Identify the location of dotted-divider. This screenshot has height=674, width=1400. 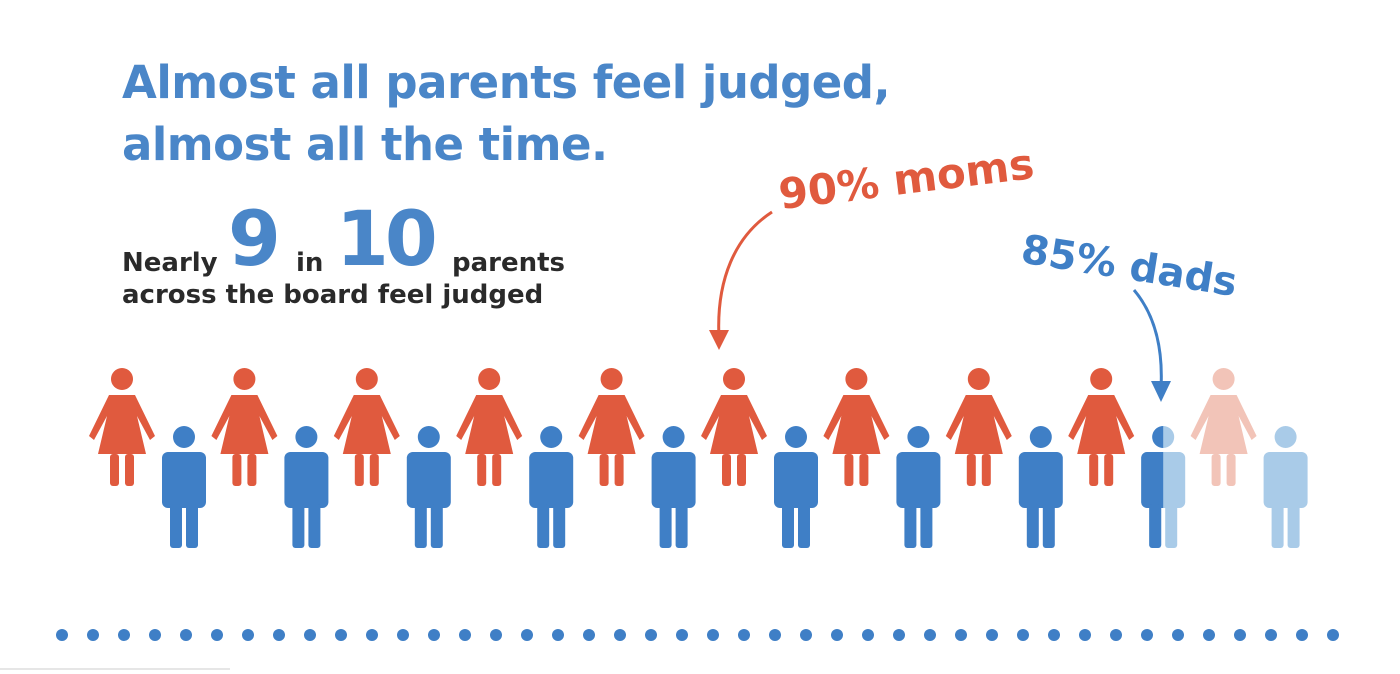
(697, 635).